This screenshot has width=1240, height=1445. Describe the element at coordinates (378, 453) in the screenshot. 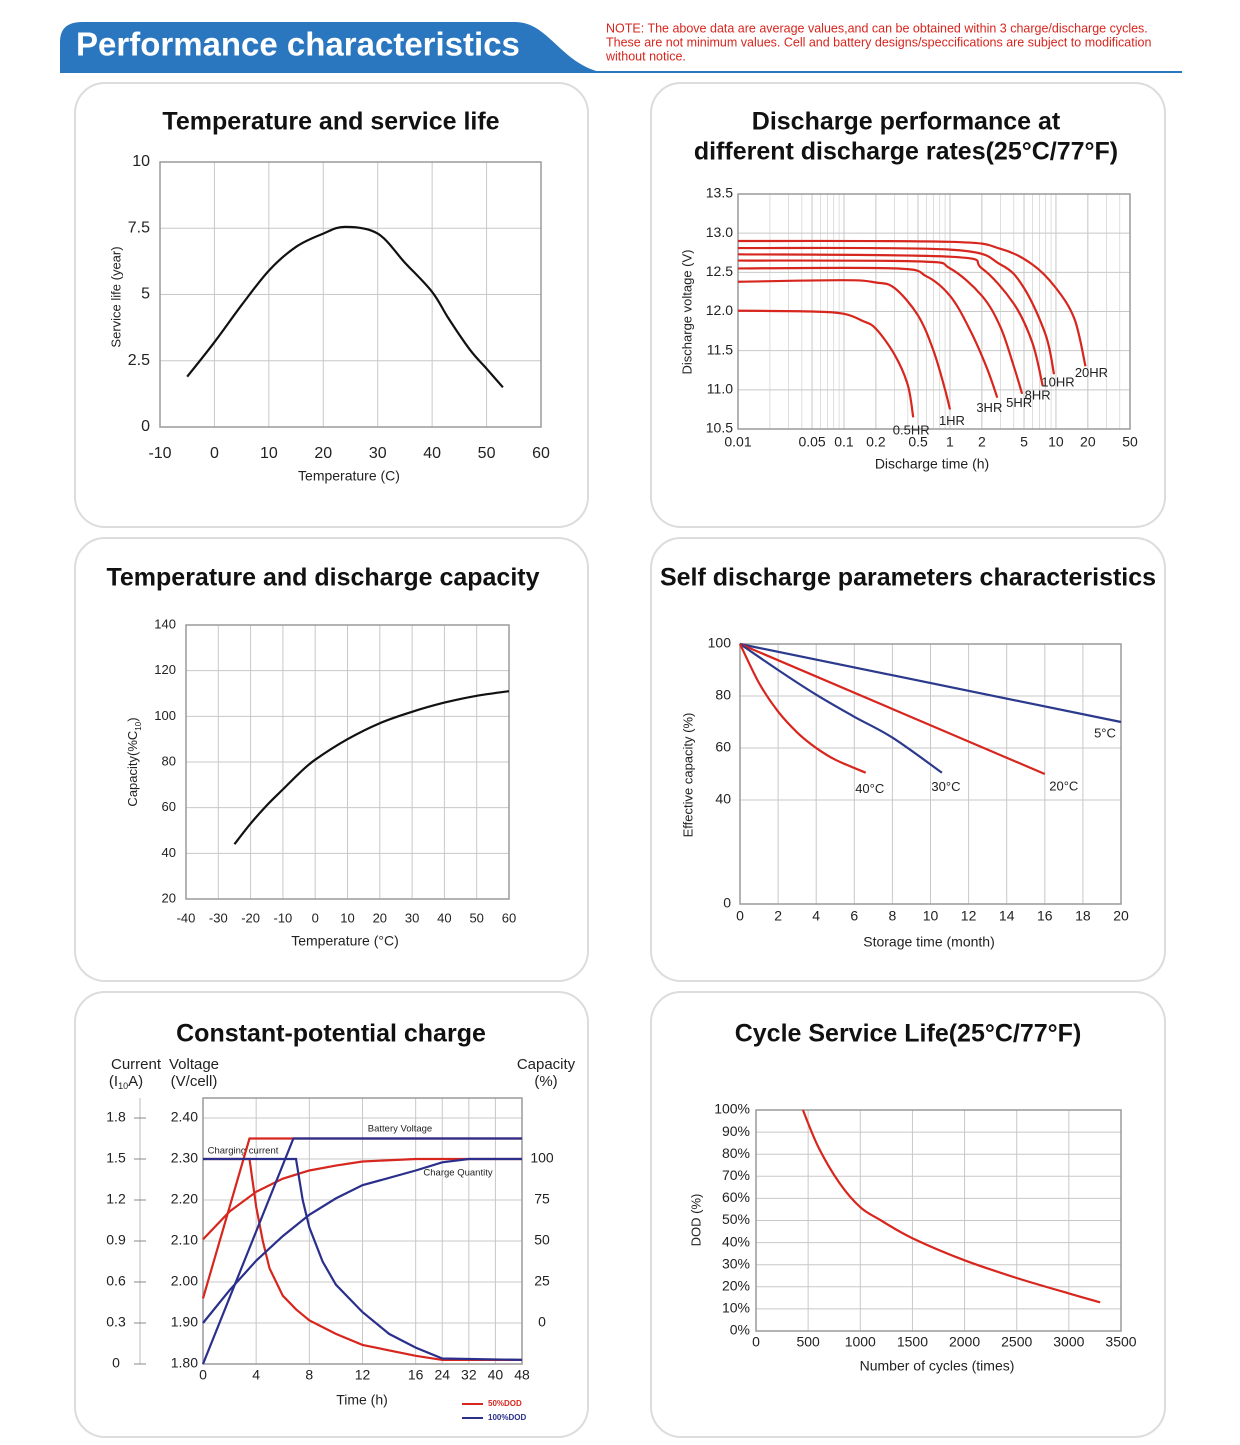

I see `x-tick-label: 30` at that location.